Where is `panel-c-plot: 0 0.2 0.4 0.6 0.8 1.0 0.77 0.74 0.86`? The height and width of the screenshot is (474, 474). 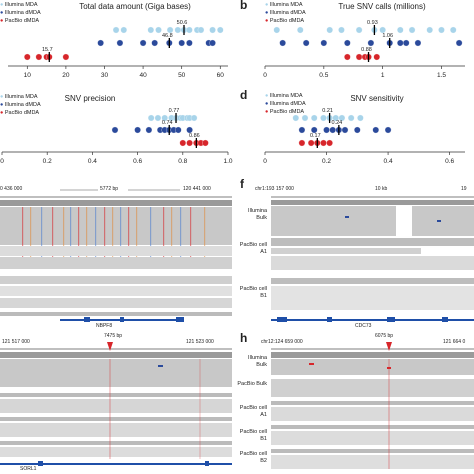
panel-c-plot: 0 0.2 0.4 0.6 0.8 1.0 0.77 0.74 0.86 is located at coordinates (116, 136).